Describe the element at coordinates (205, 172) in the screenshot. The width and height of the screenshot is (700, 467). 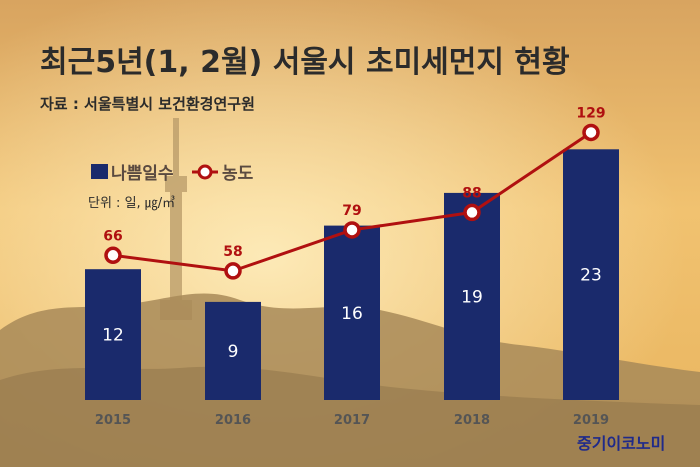
I see `legend-swatch-marker` at that location.